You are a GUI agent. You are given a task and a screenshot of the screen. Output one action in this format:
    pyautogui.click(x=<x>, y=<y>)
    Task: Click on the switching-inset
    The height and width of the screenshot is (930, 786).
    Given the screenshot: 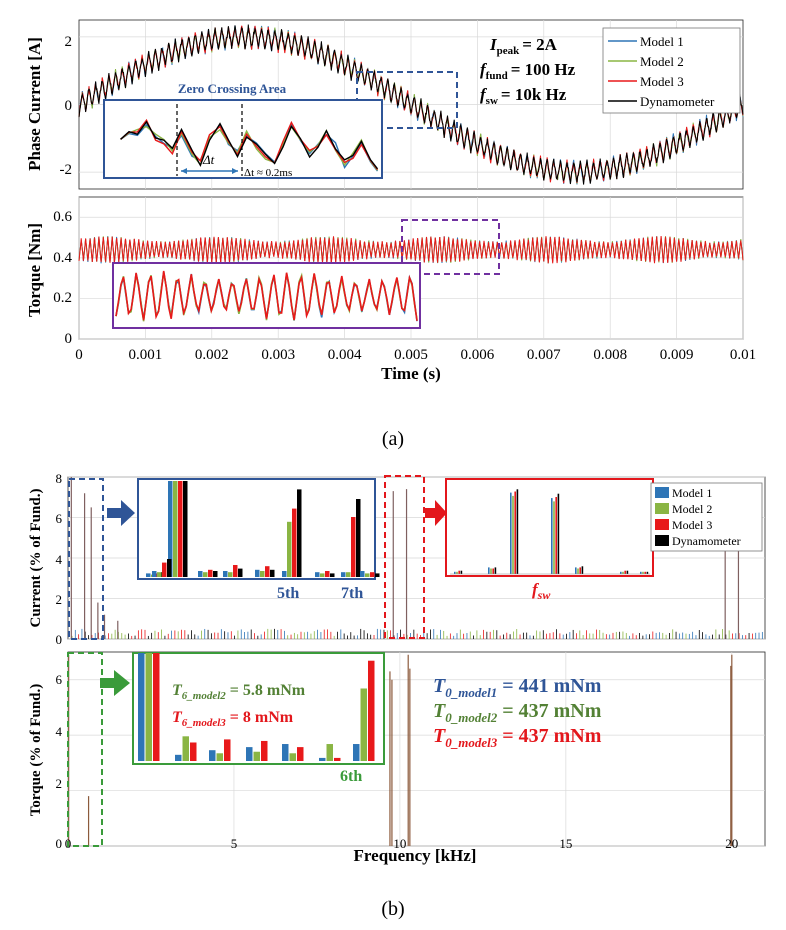 What is the action you would take?
    pyautogui.click(x=549, y=527)
    